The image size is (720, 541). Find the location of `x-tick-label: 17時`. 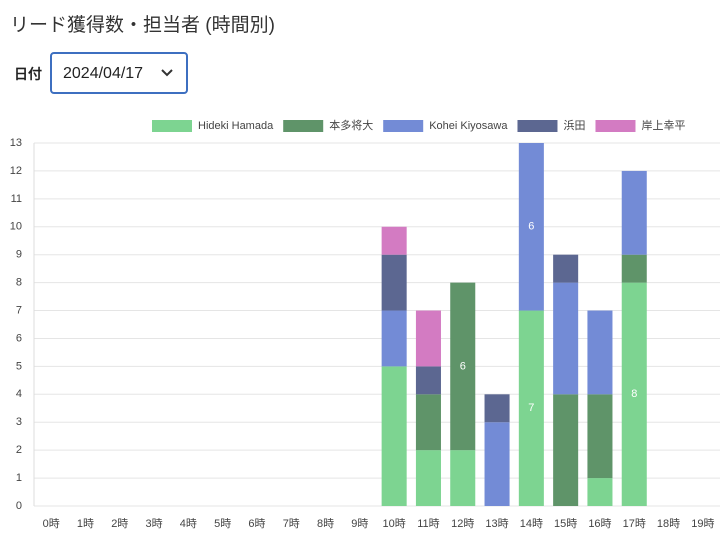

x-tick-label: 17時 is located at coordinates (634, 523).